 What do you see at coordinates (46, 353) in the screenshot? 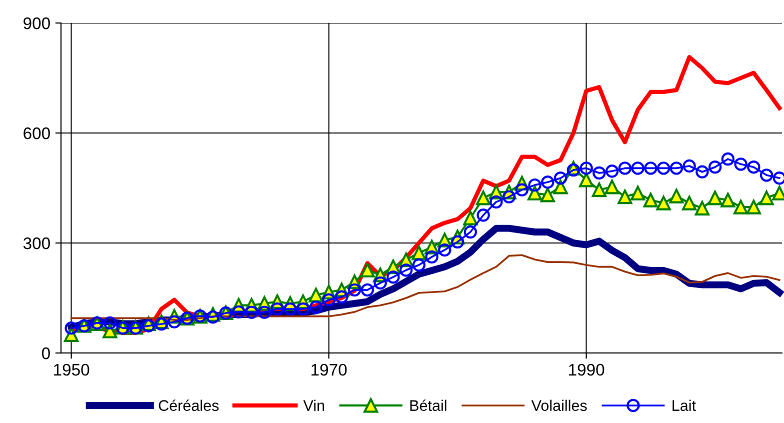
I see `y-tick-label: 0` at bounding box center [46, 353].